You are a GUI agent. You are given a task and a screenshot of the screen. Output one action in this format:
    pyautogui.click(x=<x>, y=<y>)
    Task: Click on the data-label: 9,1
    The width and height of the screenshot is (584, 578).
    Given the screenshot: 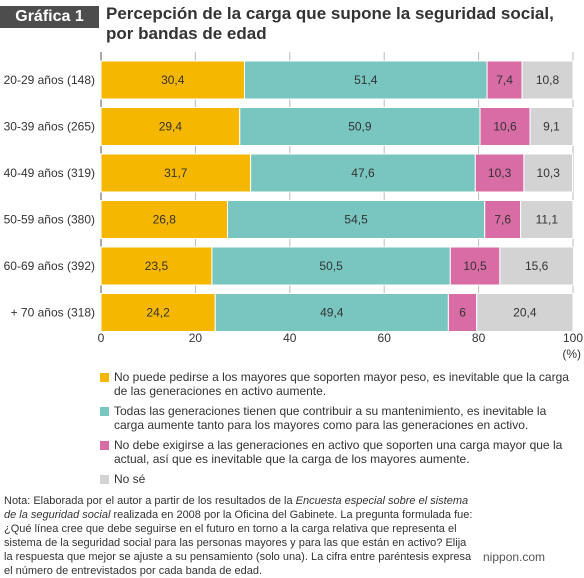 What is the action you would take?
    pyautogui.click(x=551, y=127)
    